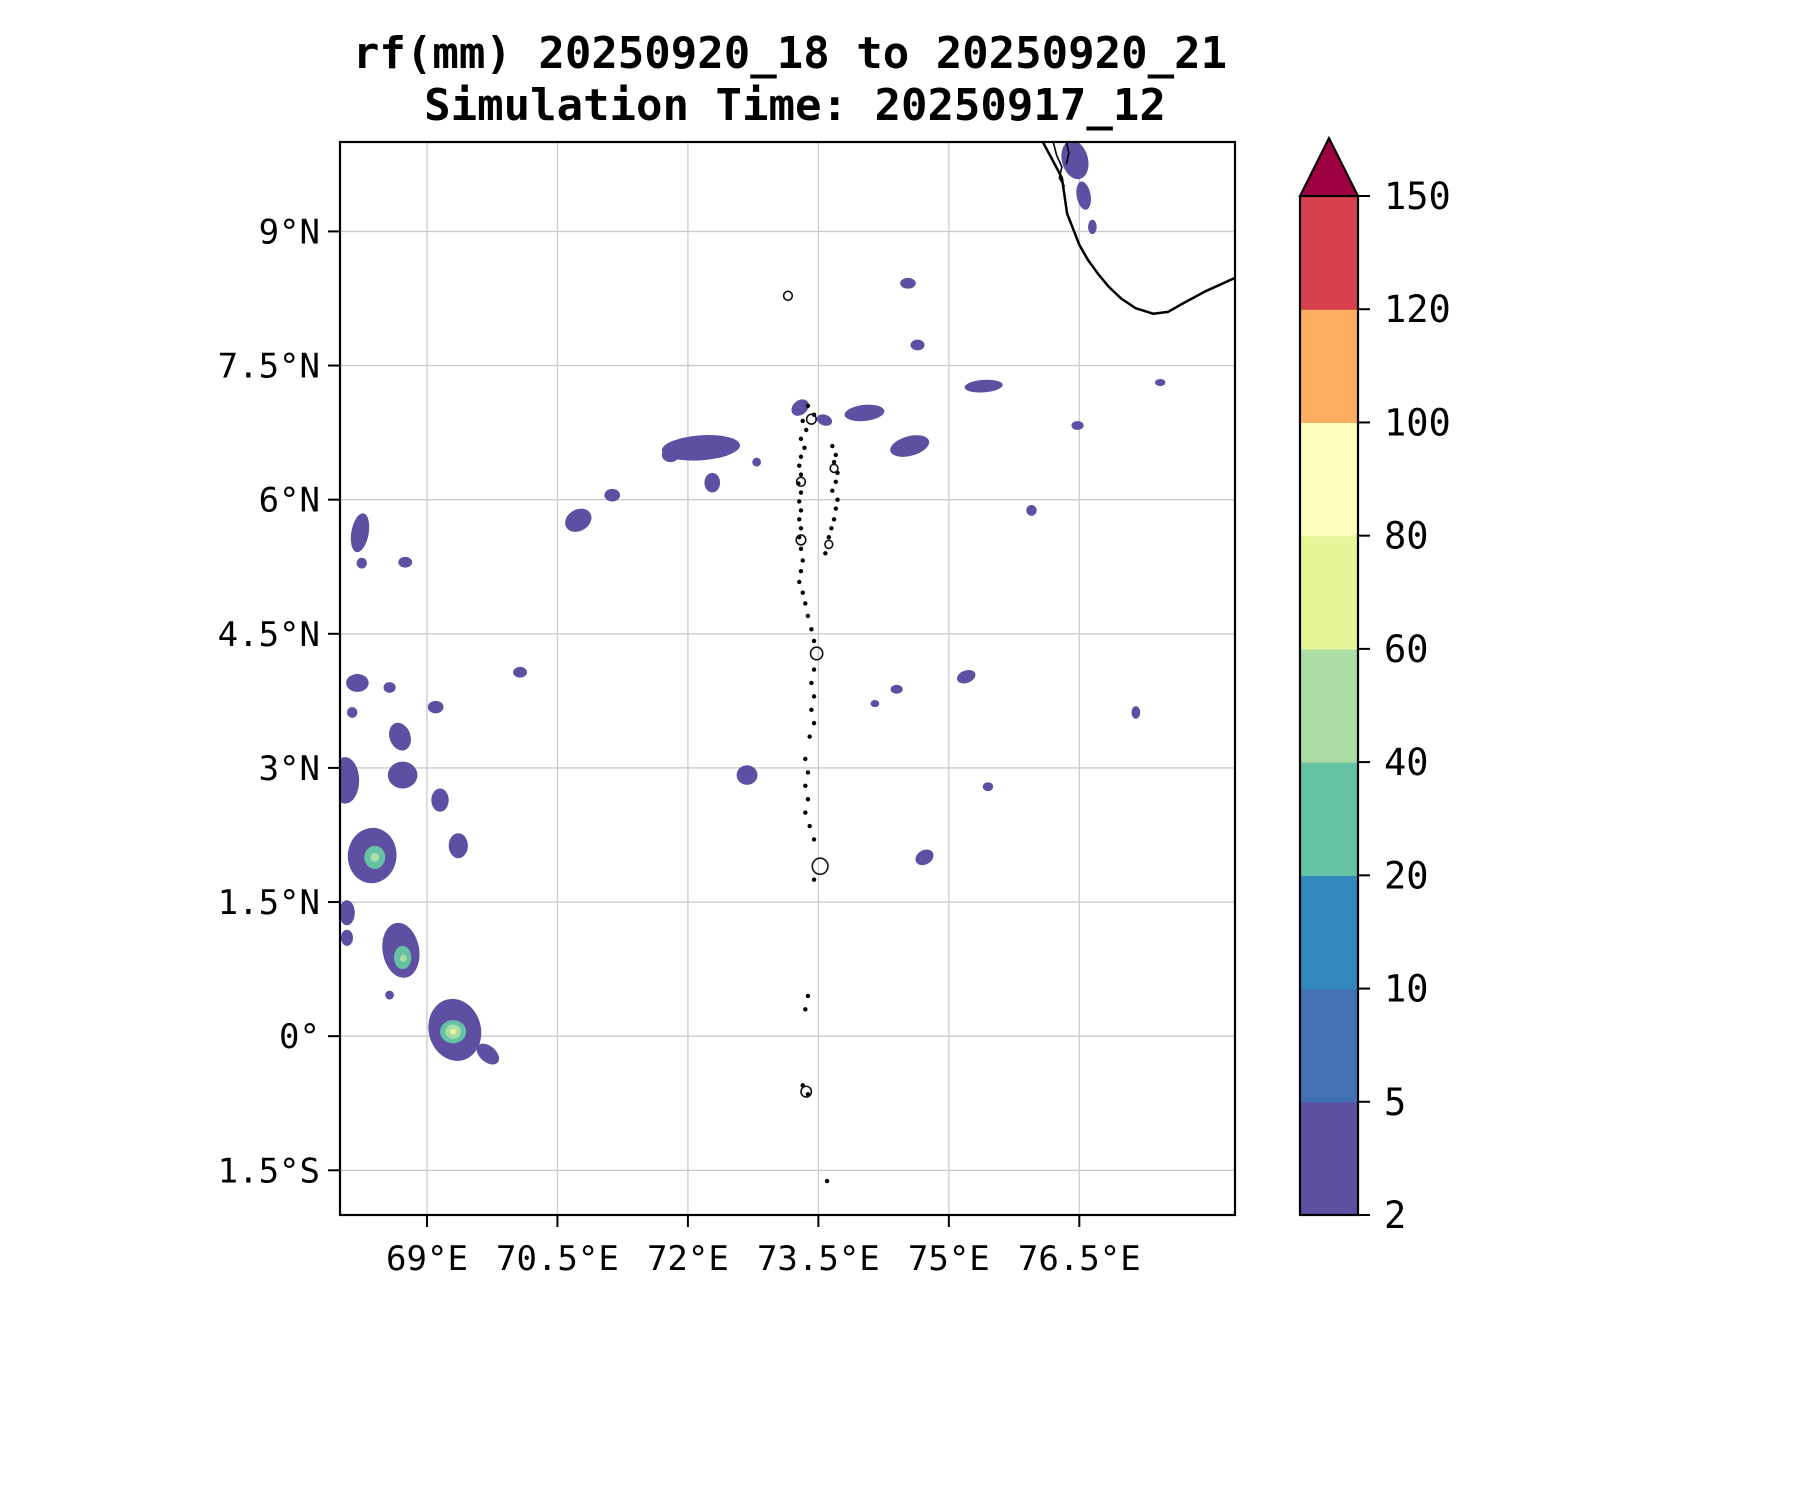  What do you see at coordinates (1395, 1215) in the screenshot?
I see `colorbar-tick-label: 2` at bounding box center [1395, 1215].